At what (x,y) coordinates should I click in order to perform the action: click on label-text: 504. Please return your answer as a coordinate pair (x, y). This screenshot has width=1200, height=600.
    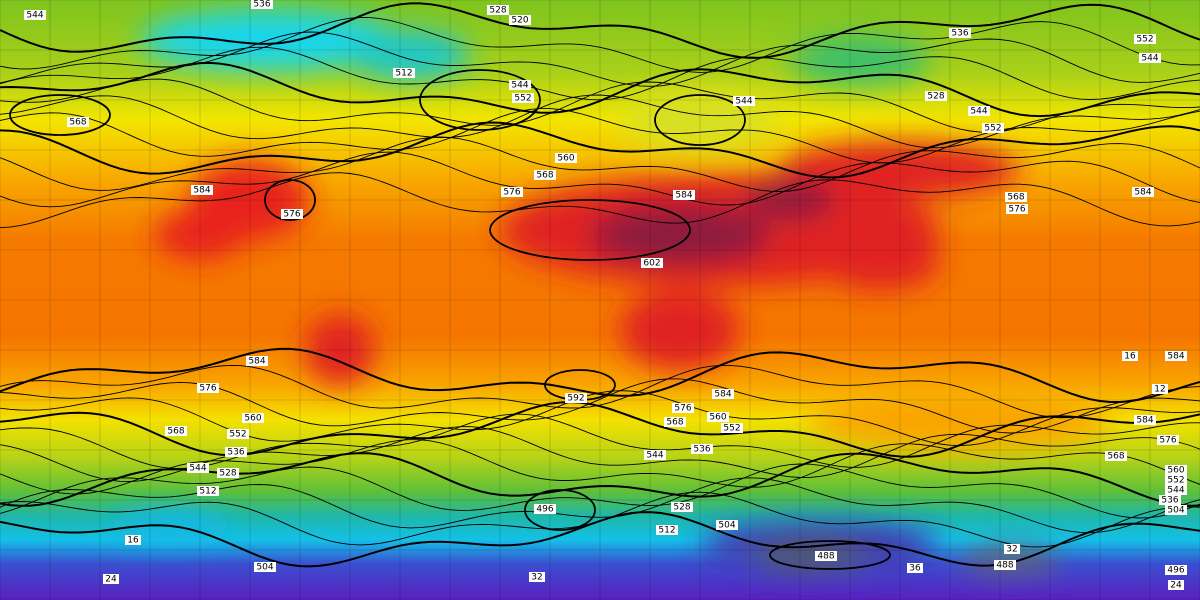
    Looking at the image, I should click on (1175, 511).